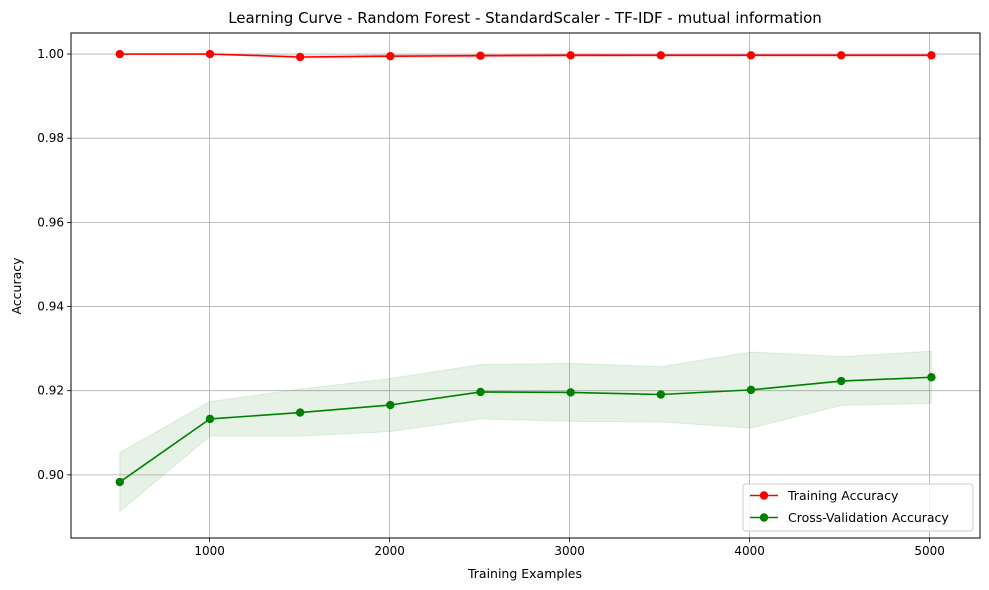 This screenshot has width=989, height=590. Describe the element at coordinates (764, 495) in the screenshot. I see `legend-training-marker` at that location.